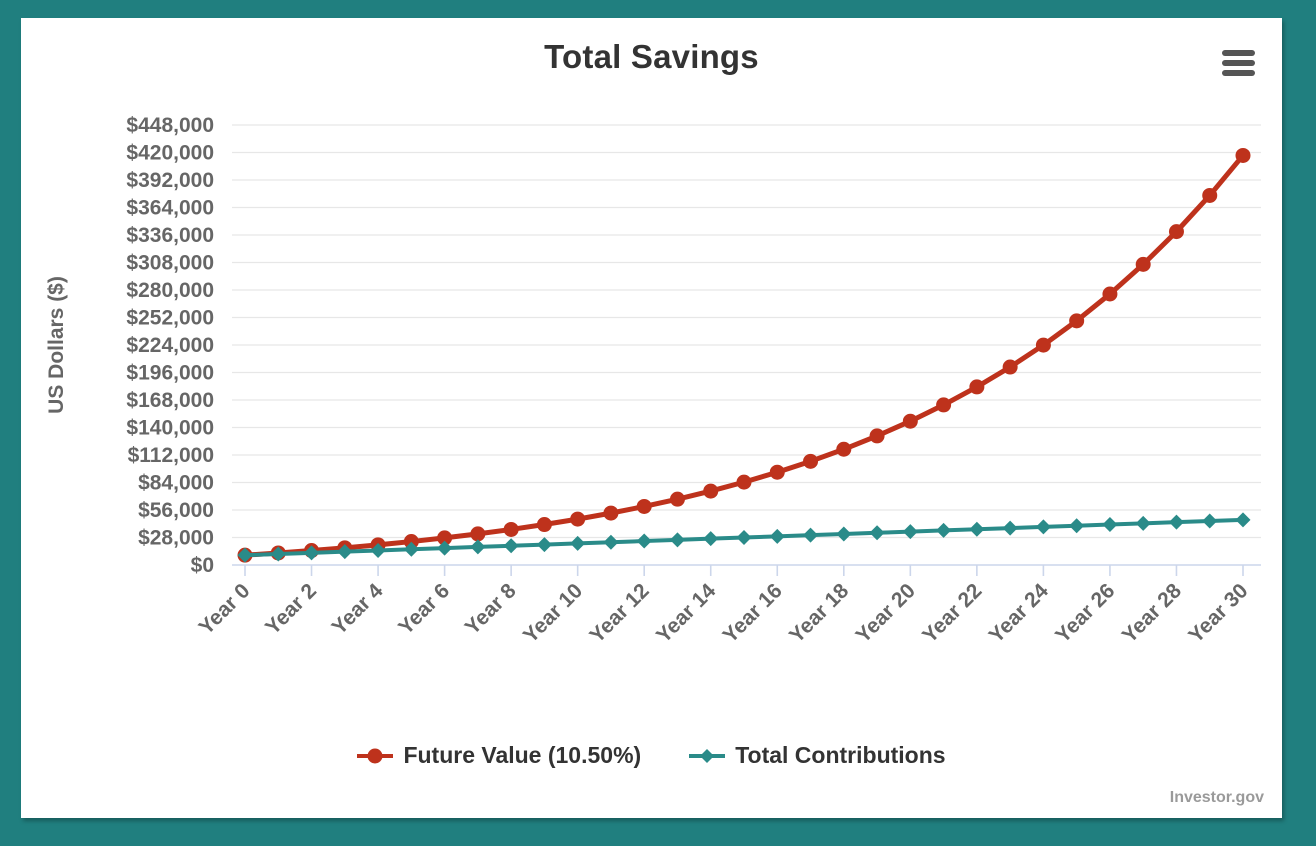  What do you see at coordinates (619, 613) in the screenshot?
I see `x-tick-label: Year 12` at bounding box center [619, 613].